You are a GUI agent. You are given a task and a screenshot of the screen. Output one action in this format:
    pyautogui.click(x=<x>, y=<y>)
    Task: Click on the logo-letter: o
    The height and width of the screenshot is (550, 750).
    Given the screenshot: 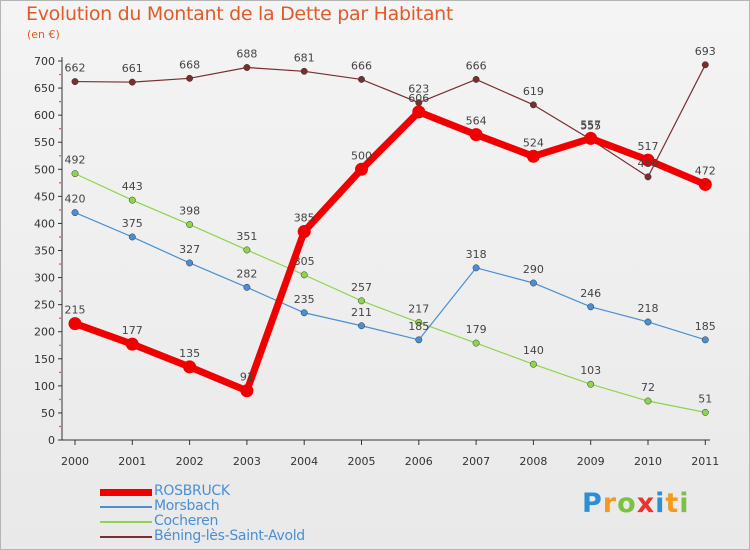 What is the action you would take?
    pyautogui.click(x=627, y=503)
    